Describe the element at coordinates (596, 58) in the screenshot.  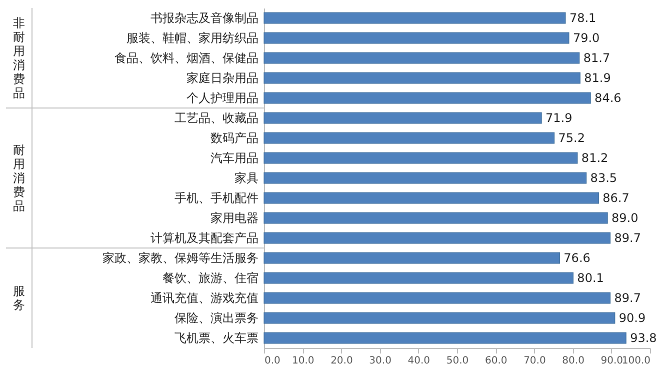
I see `data-label: 81.7` at that location.